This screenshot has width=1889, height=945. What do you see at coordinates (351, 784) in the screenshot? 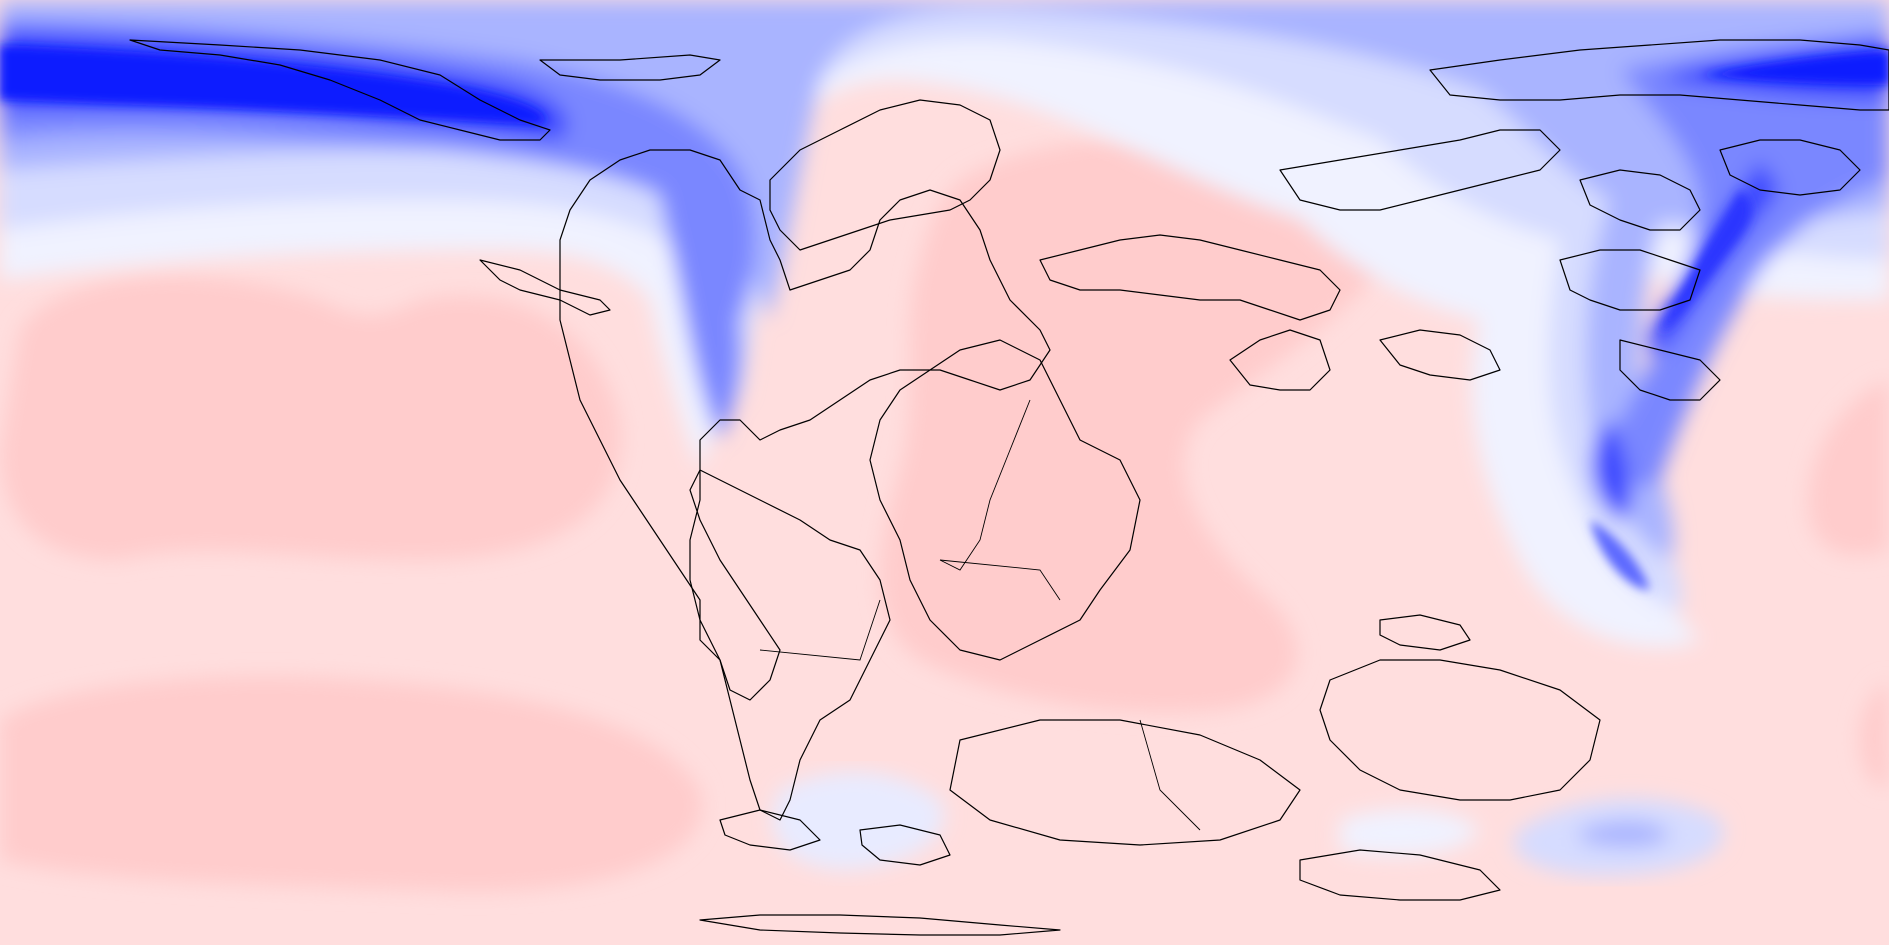
I see `south-pacific-warm-cell` at bounding box center [351, 784].